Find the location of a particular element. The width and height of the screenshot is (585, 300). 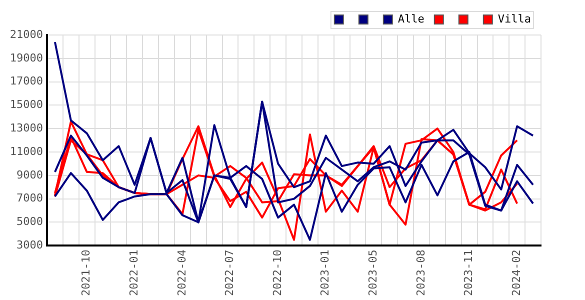

x-tick-label: 2022-01 is located at coordinates (134, 273).